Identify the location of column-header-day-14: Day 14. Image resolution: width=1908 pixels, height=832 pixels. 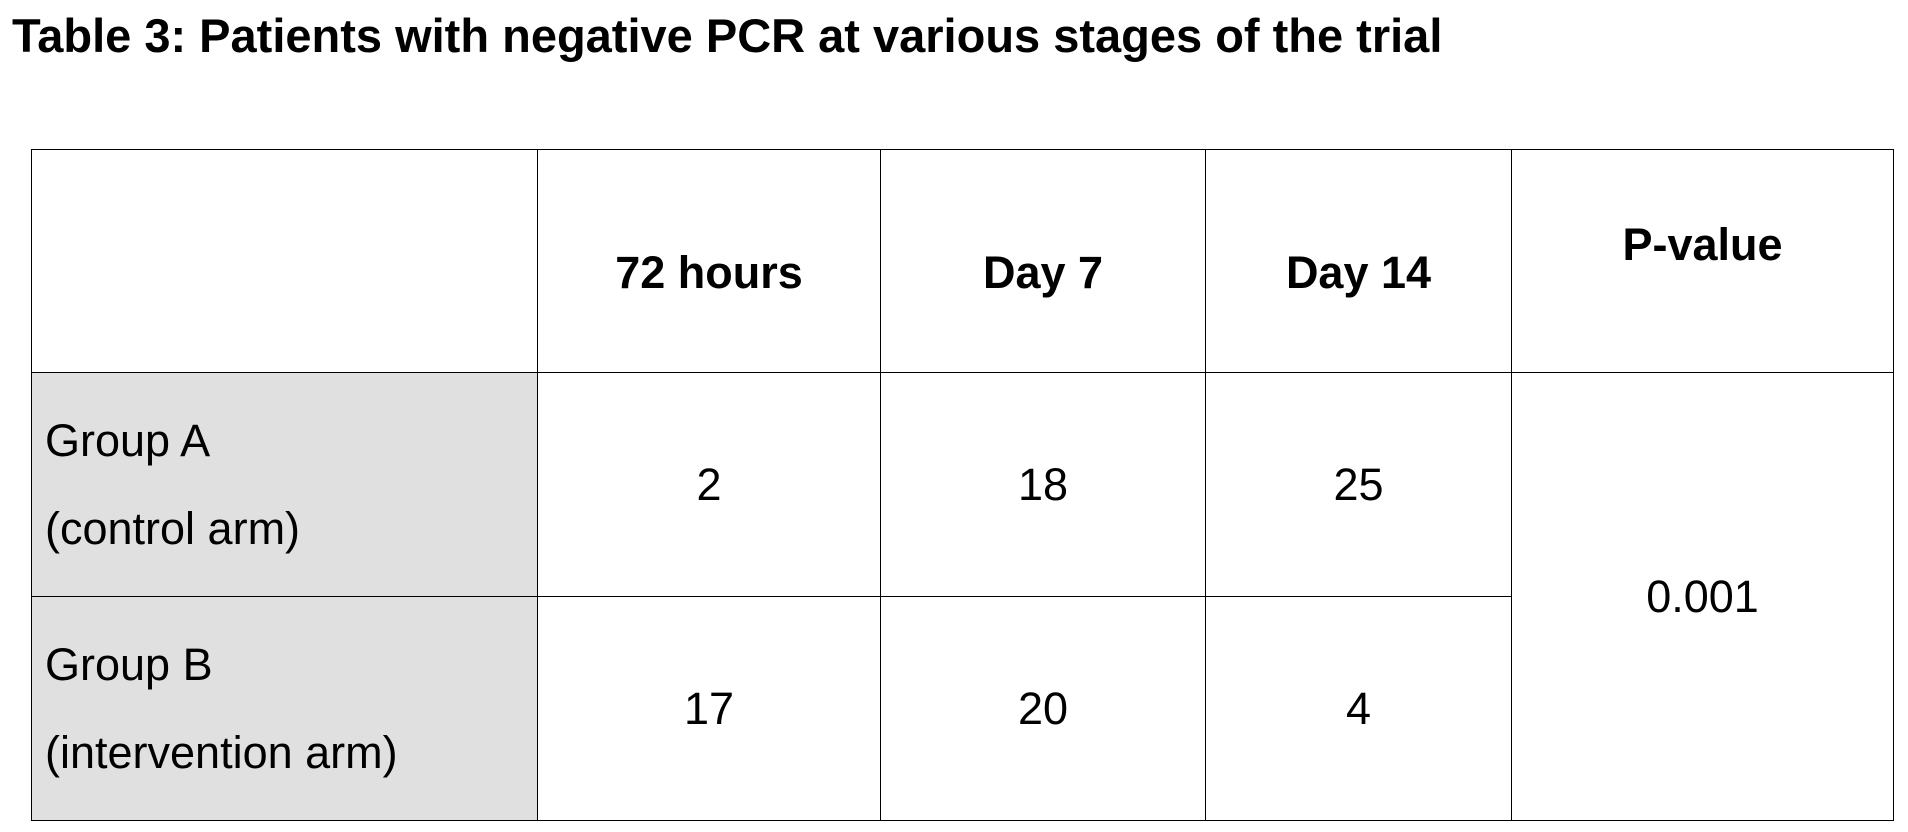
(1358, 261).